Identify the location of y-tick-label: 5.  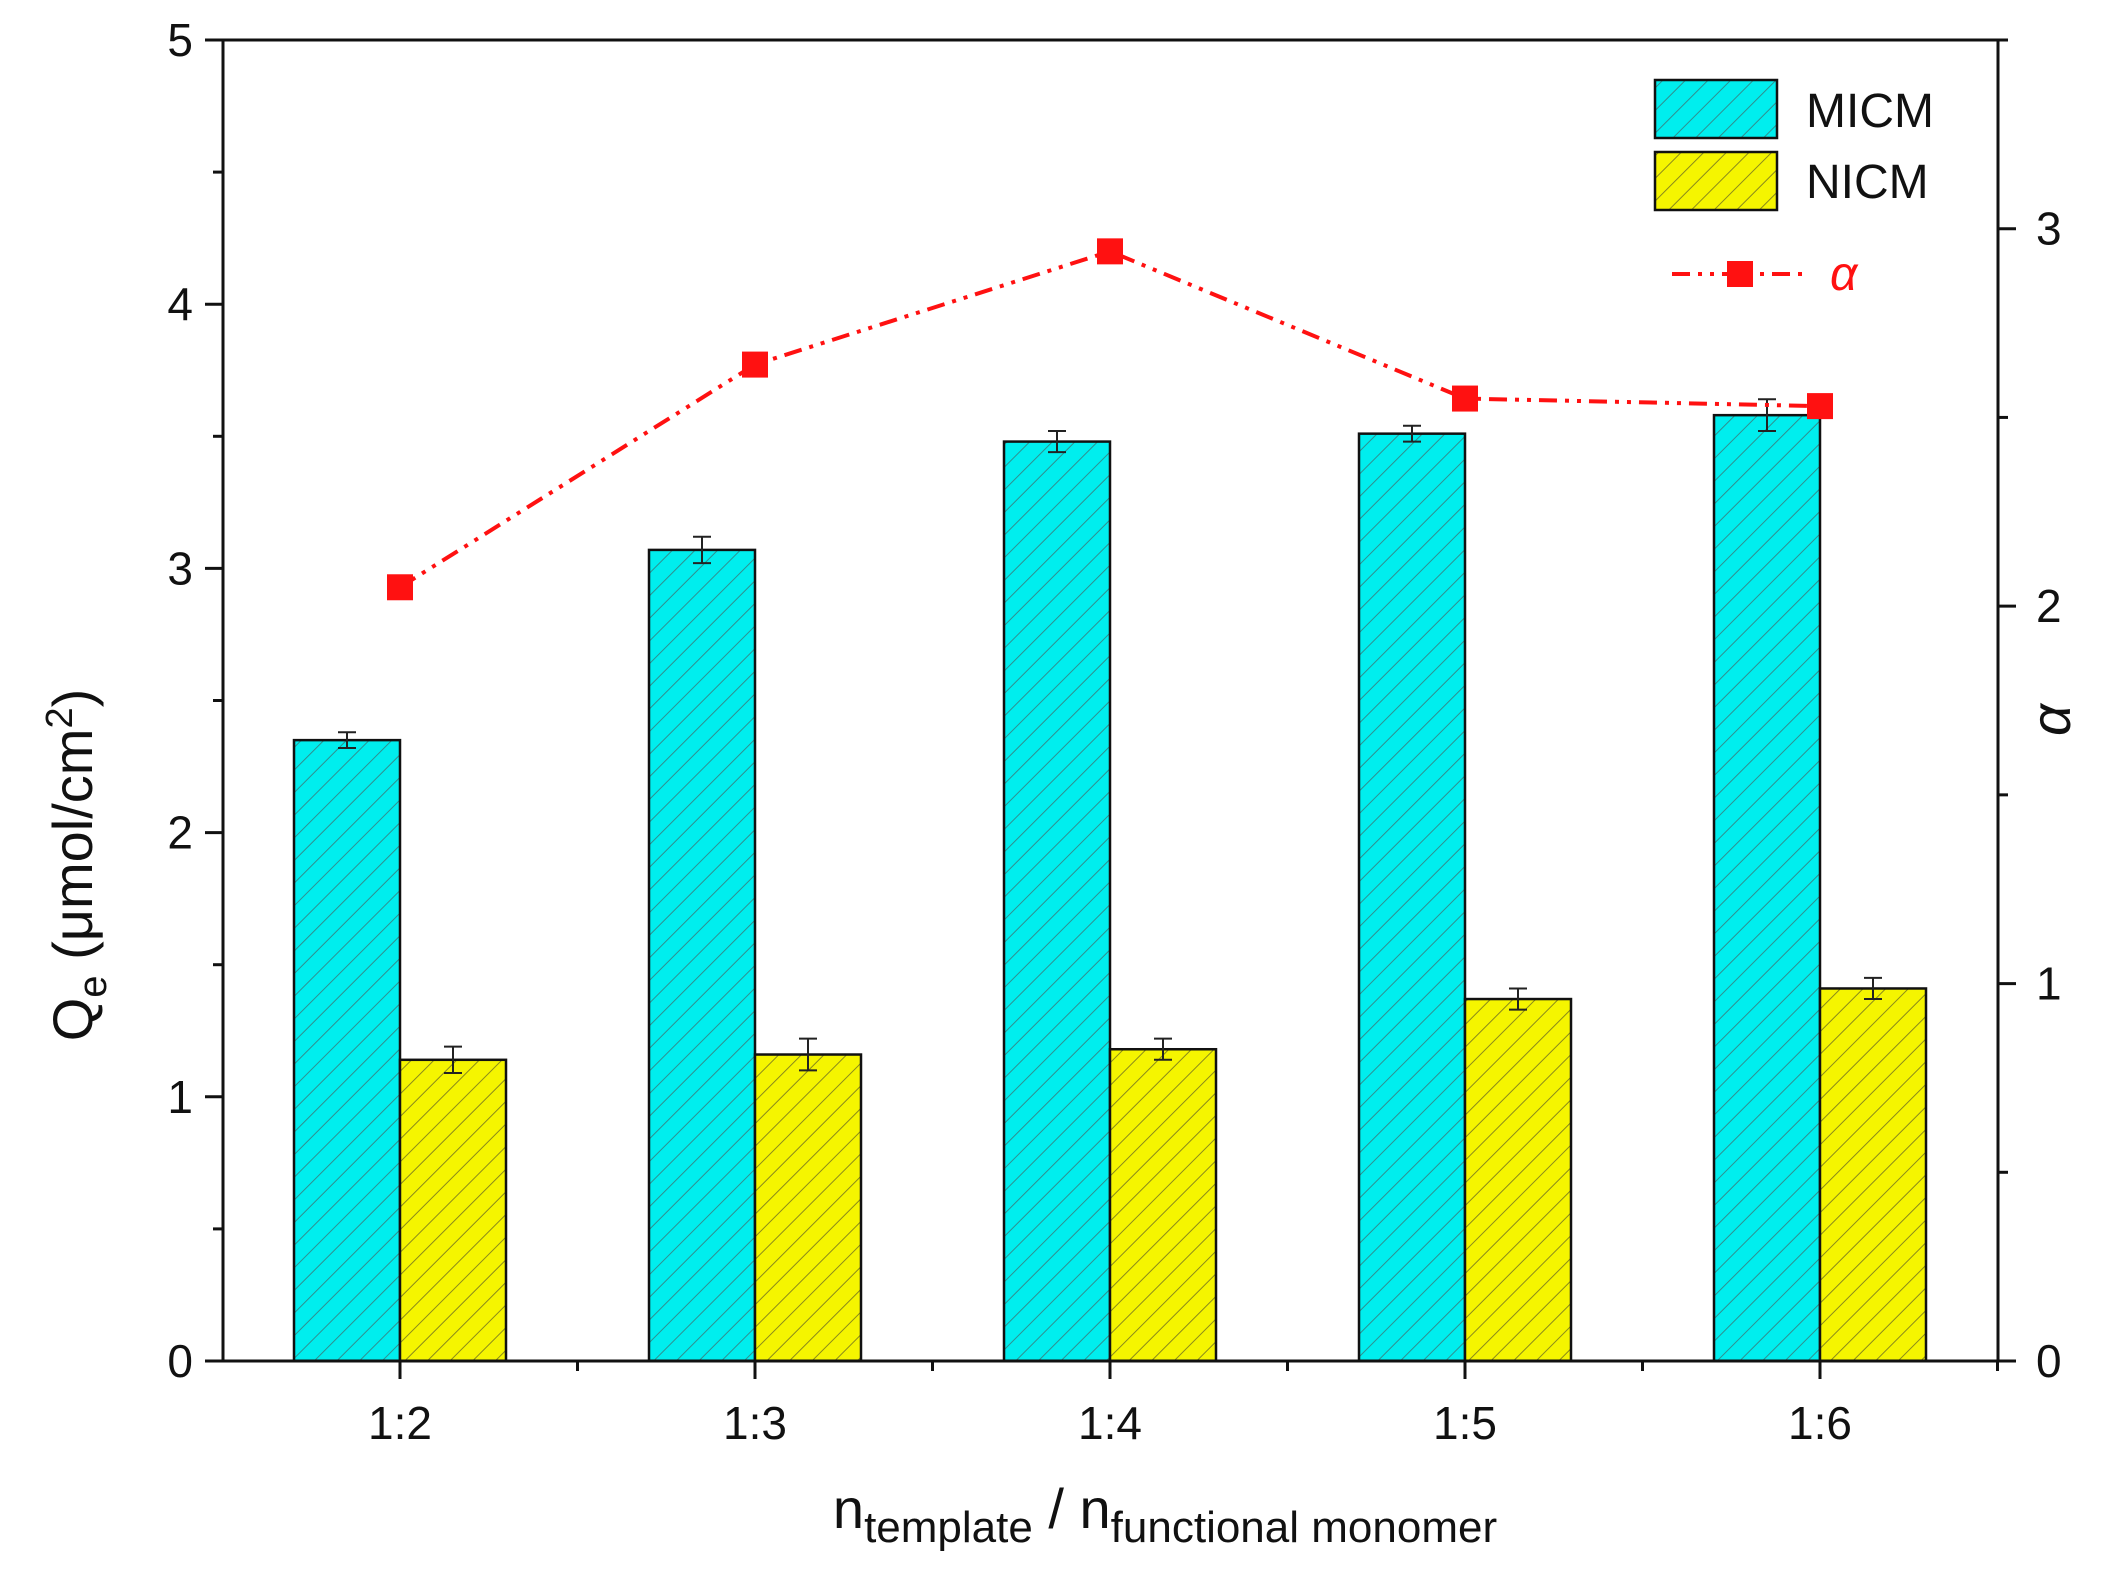
(180, 40).